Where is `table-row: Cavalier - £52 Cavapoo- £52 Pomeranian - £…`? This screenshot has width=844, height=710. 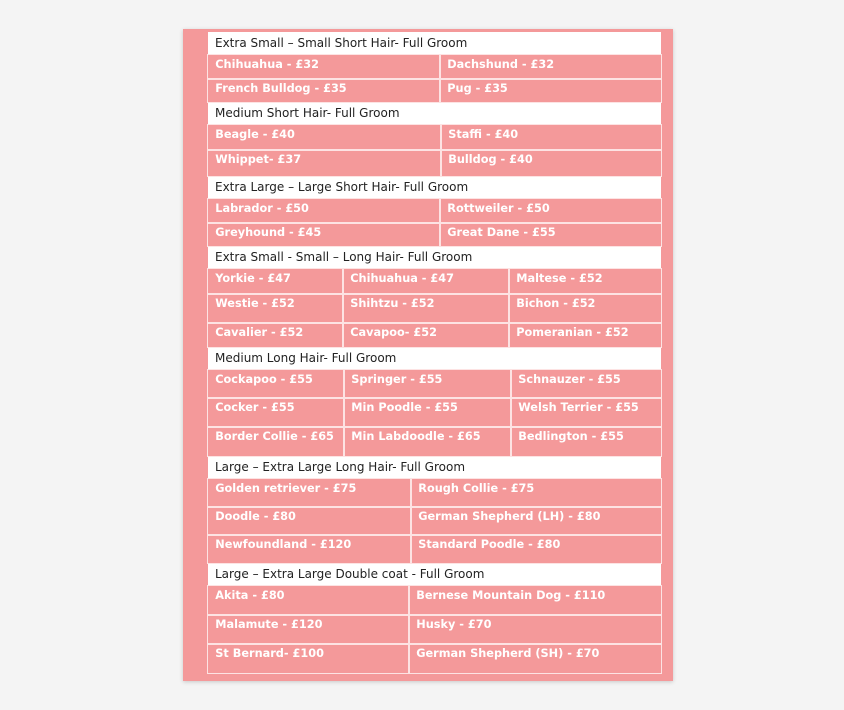 table-row: Cavalier - £52 Cavapoo- £52 Pomeranian - £… is located at coordinates (434, 335).